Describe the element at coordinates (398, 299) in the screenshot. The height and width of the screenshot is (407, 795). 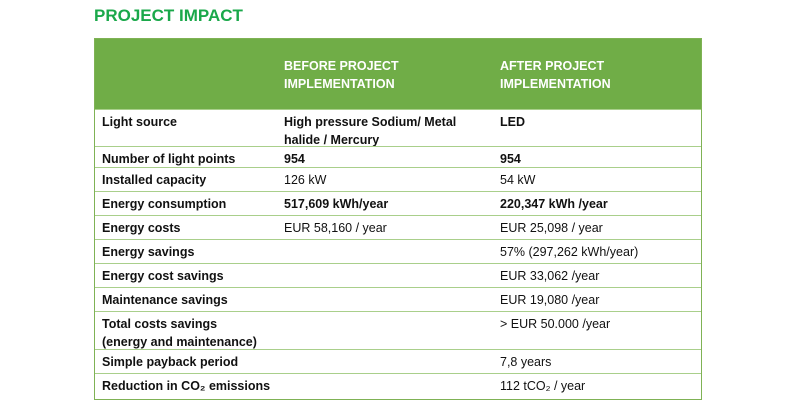
I see `table-row: Maintenance savings EUR 19,080 /year` at that location.